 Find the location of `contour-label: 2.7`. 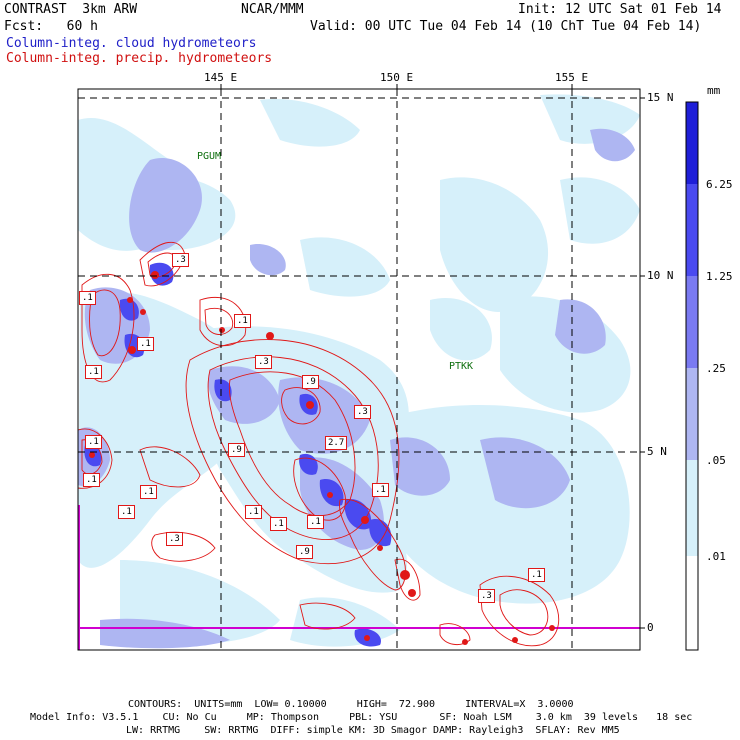

contour-label: 2.7 is located at coordinates (336, 443).